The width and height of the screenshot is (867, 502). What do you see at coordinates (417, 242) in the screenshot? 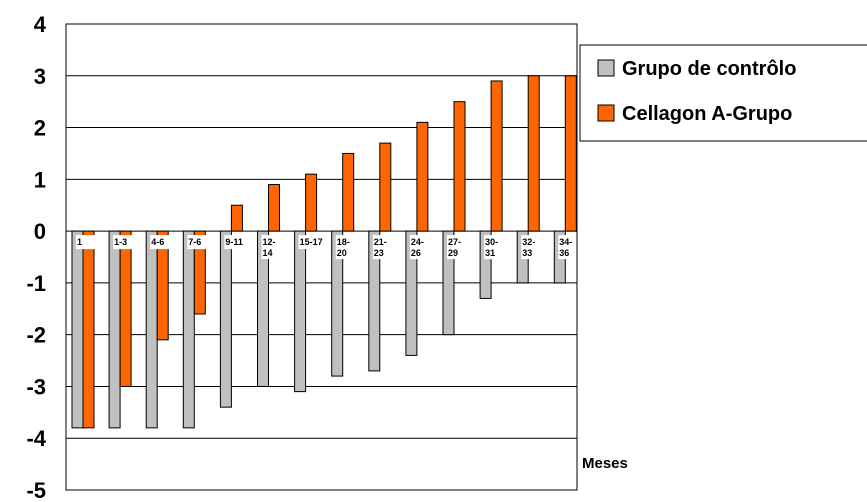
I see `category-label: 24-` at bounding box center [417, 242].